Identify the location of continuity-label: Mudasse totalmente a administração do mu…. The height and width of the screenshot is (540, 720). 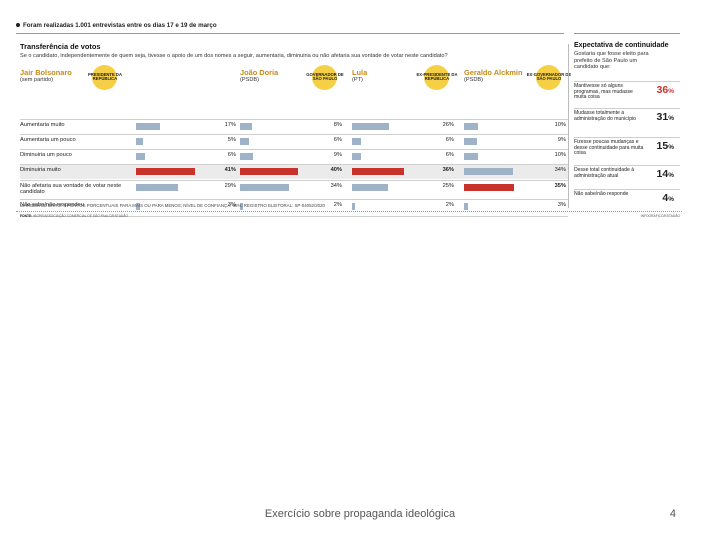
(605, 116).